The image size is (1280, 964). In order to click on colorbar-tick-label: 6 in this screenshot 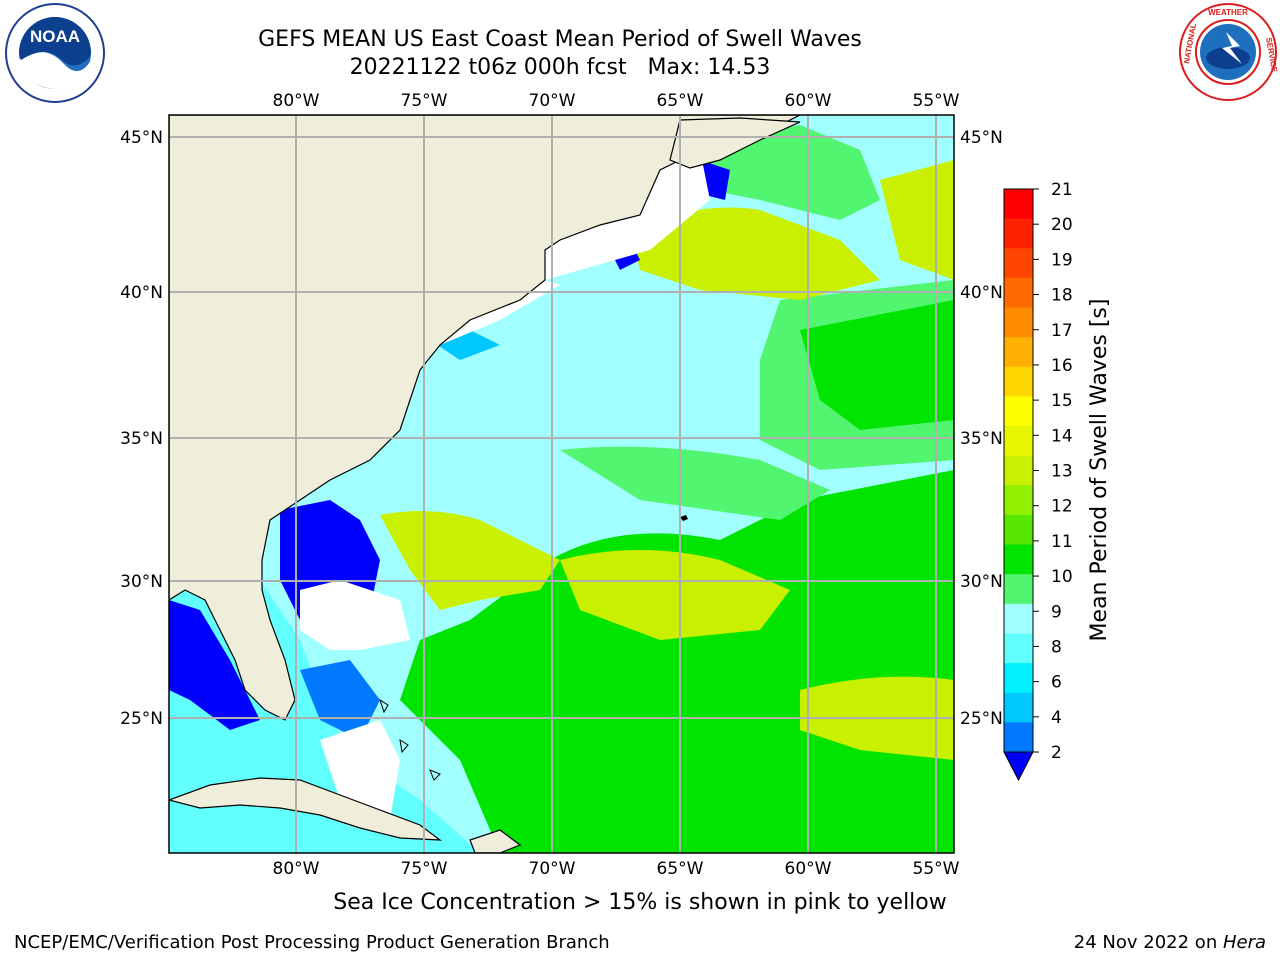, I will do `click(1056, 683)`.